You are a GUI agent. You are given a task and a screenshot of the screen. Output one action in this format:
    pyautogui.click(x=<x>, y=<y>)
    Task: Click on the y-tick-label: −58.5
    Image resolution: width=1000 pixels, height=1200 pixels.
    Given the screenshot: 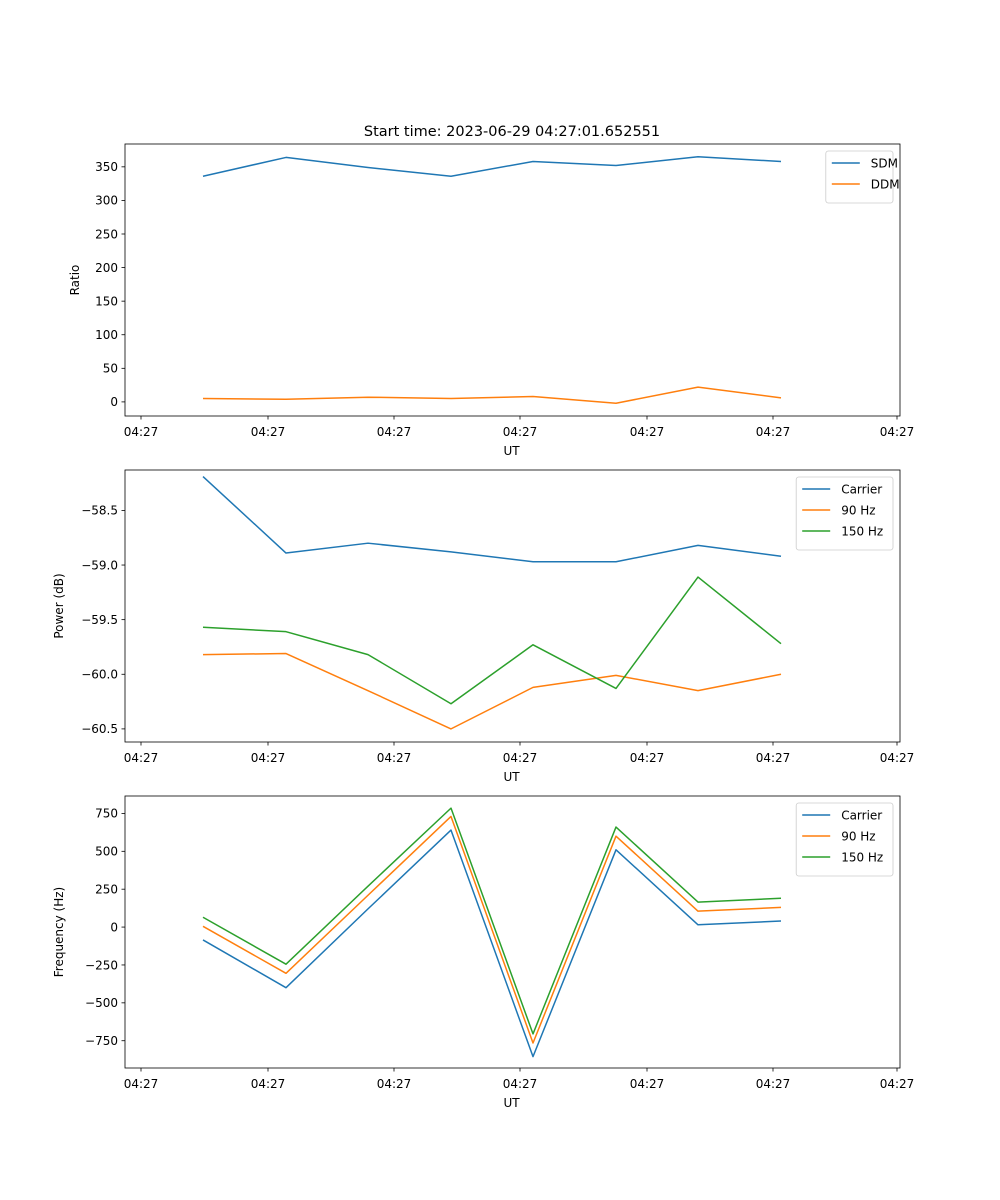 What is the action you would take?
    pyautogui.click(x=99, y=511)
    